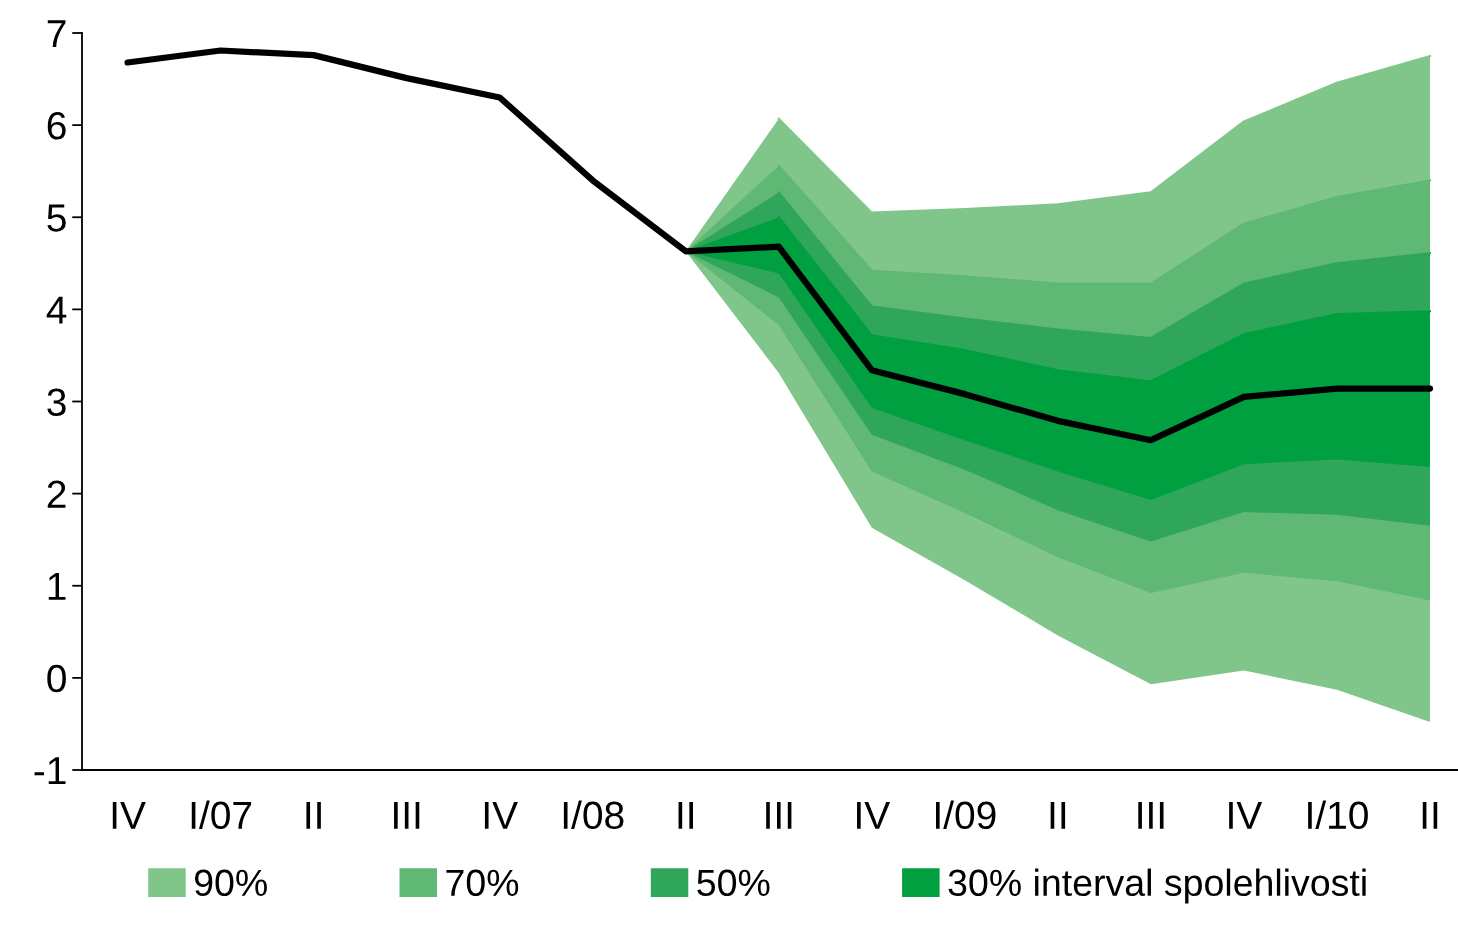 Image resolution: width=1458 pixels, height=926 pixels. What do you see at coordinates (221, 815) in the screenshot?
I see `x-tick-label: I/07` at bounding box center [221, 815].